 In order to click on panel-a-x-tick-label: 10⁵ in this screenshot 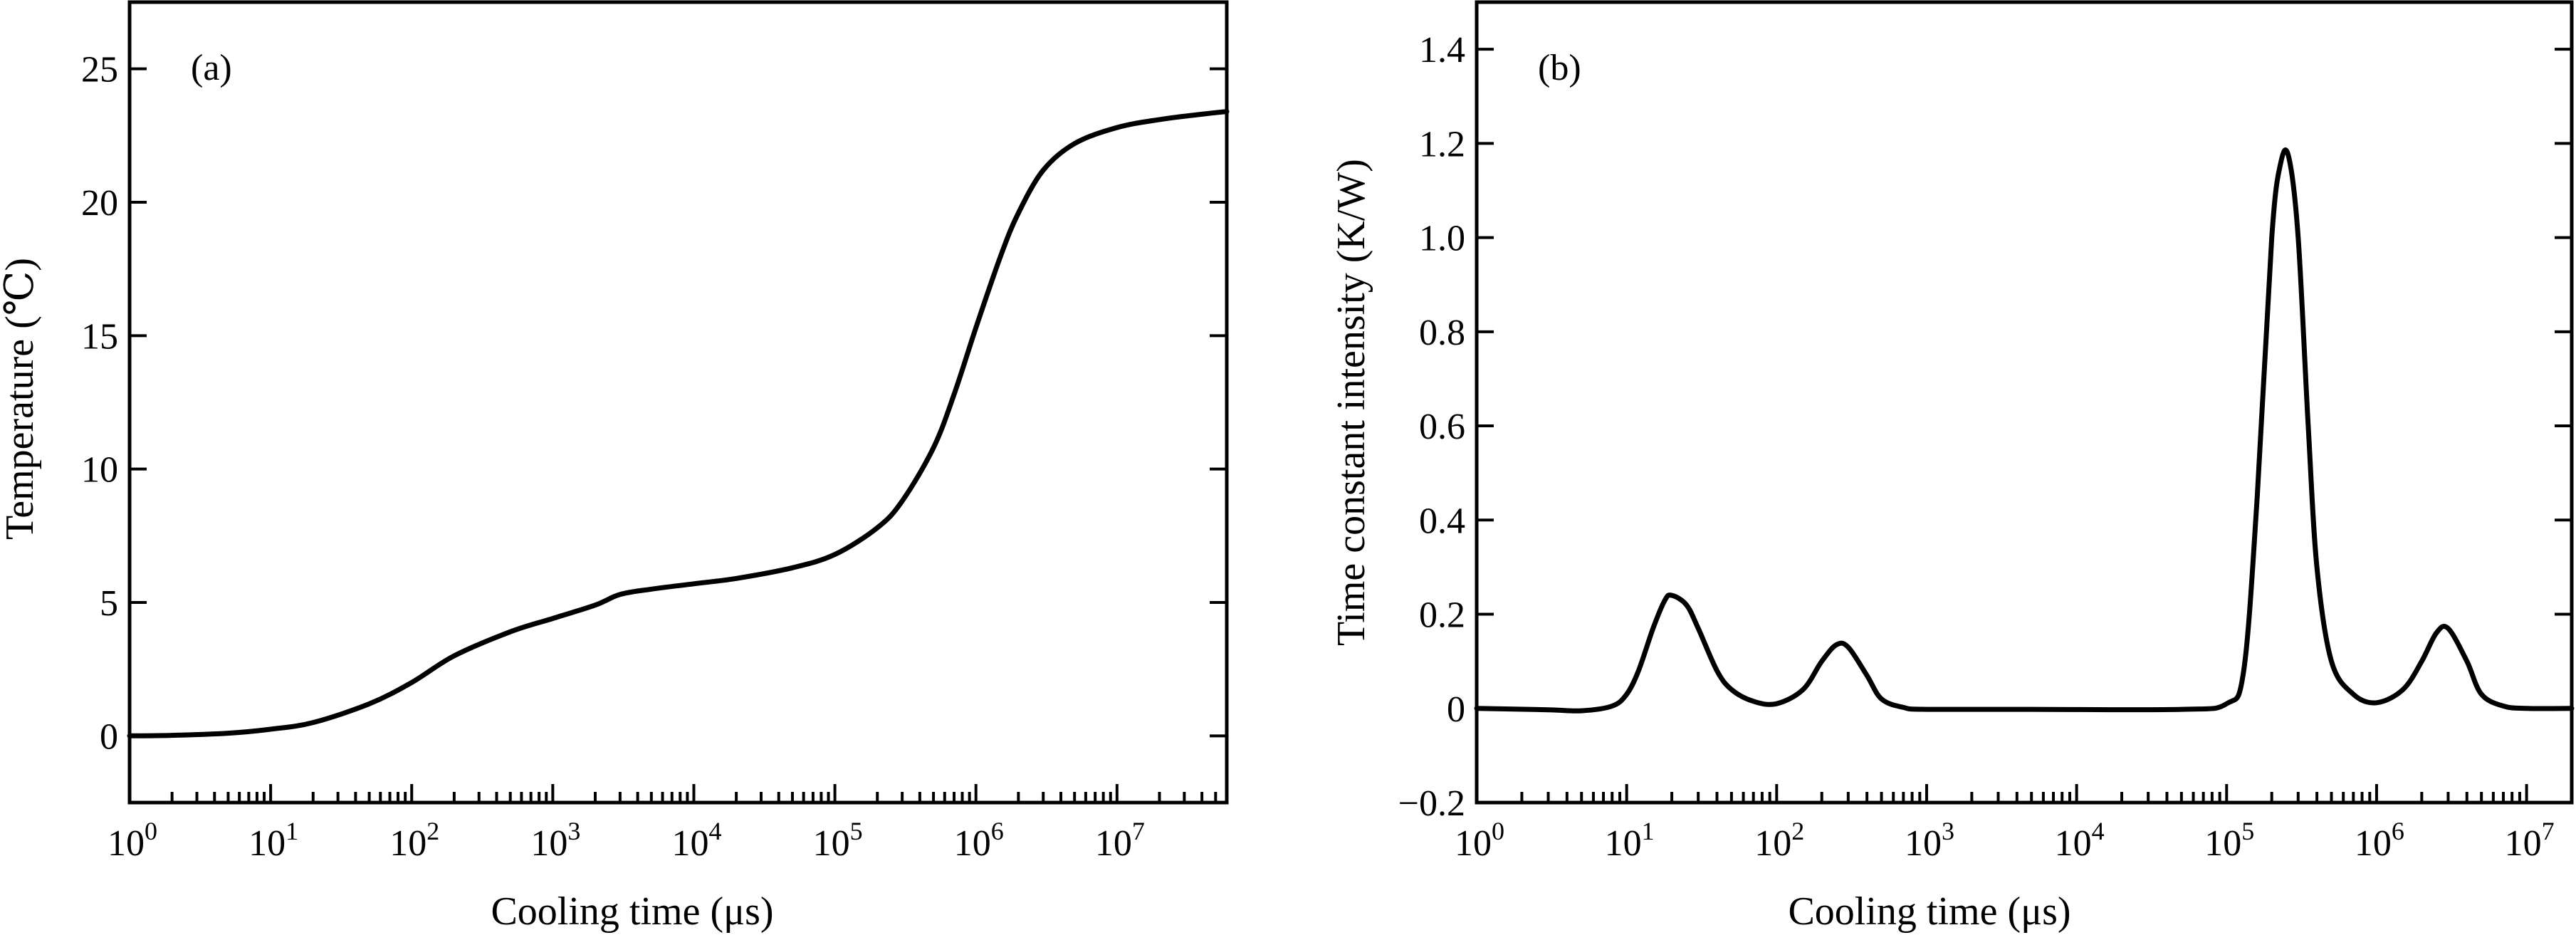, I will do `click(838, 841)`.